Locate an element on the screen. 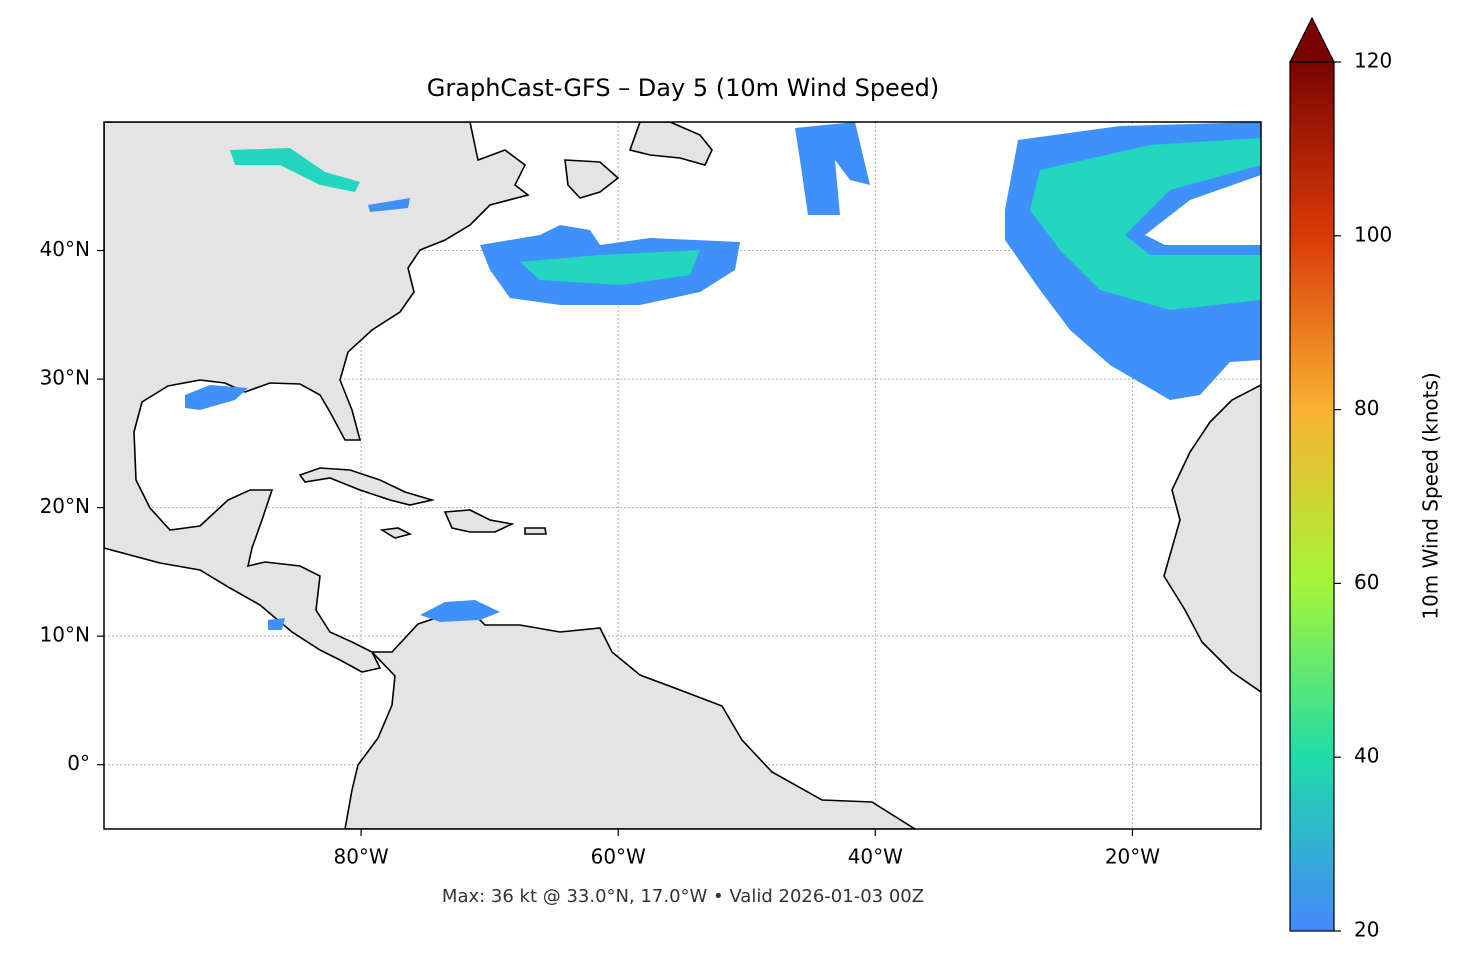 This screenshot has width=1466, height=969. colorbar: 20 40 60 80 100 120 is located at coordinates (1340, 479).